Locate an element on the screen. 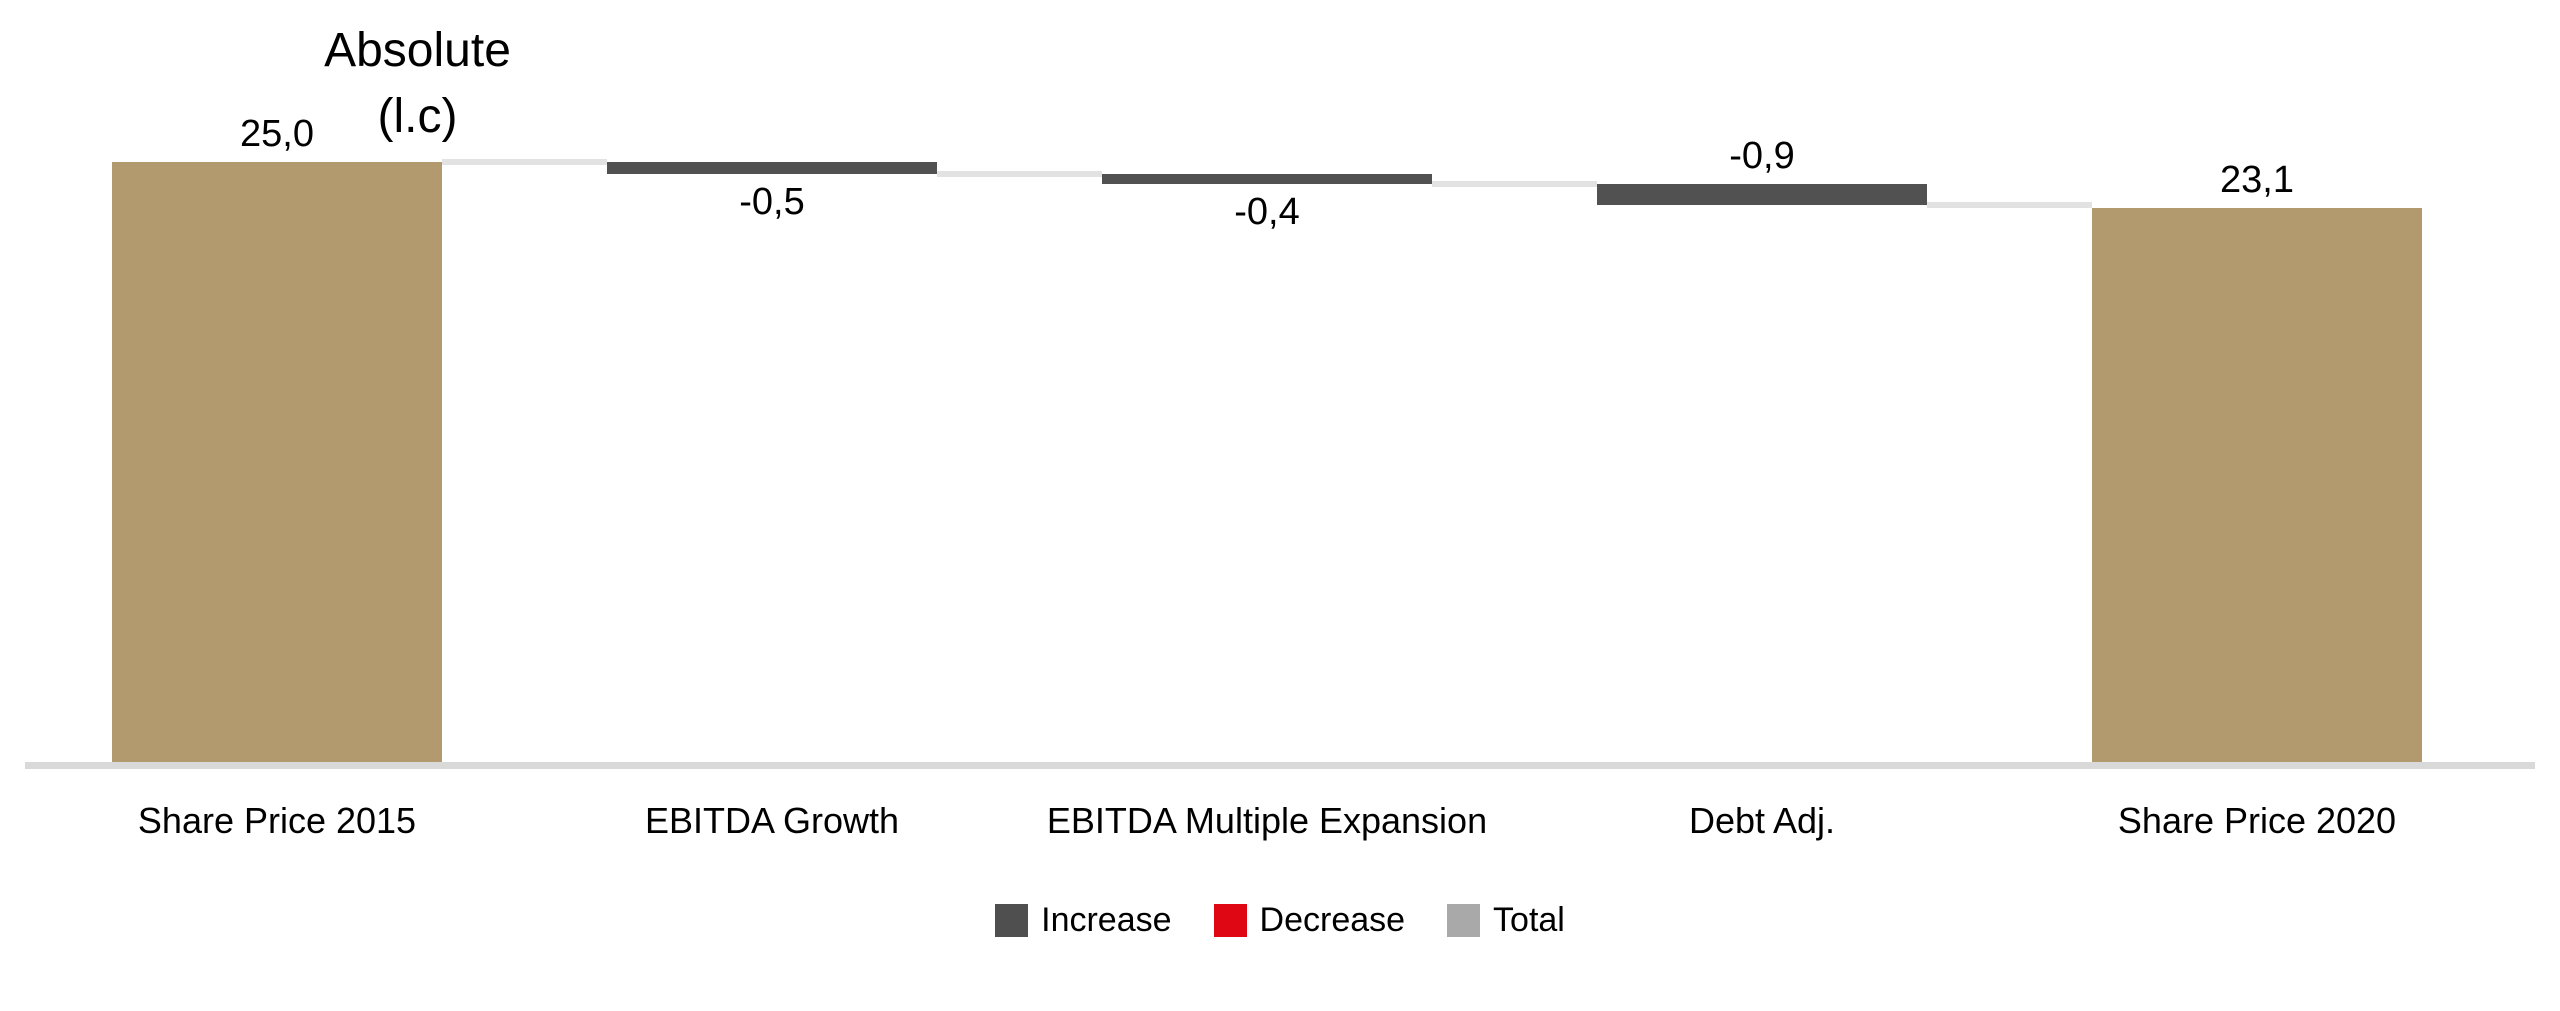  category-label-ebitda-multiple-expansion: EBITDA Multiple Expansion is located at coordinates (1267, 820).